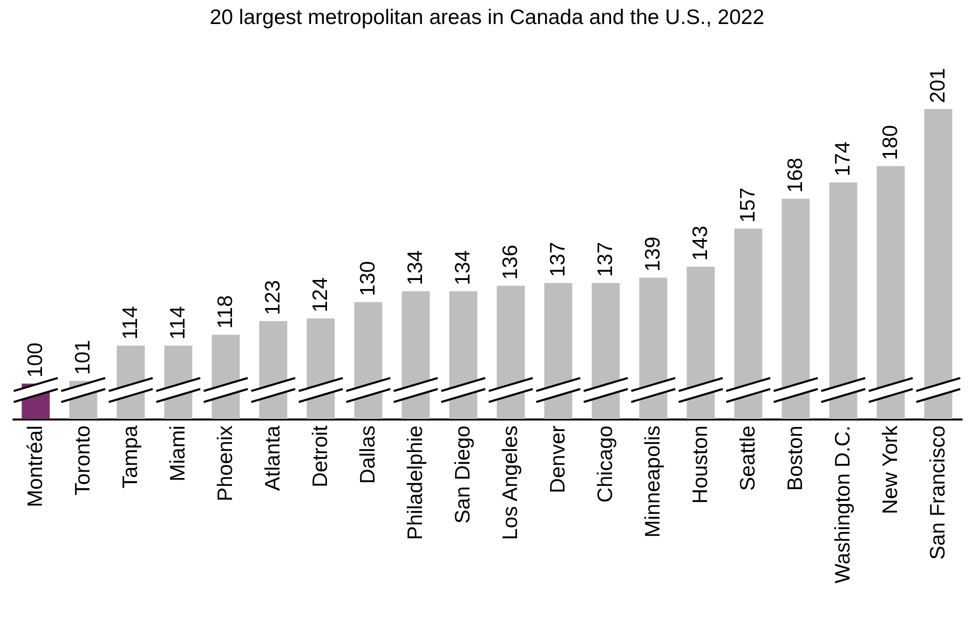 This screenshot has width=977, height=624. Describe the element at coordinates (652, 254) in the screenshot. I see `data-label: 139` at that location.